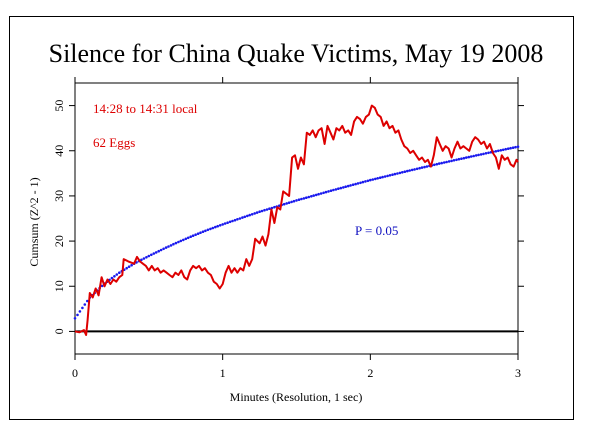 This screenshot has width=596, height=427. I want to click on y-tick-label: 10, so click(59, 286).